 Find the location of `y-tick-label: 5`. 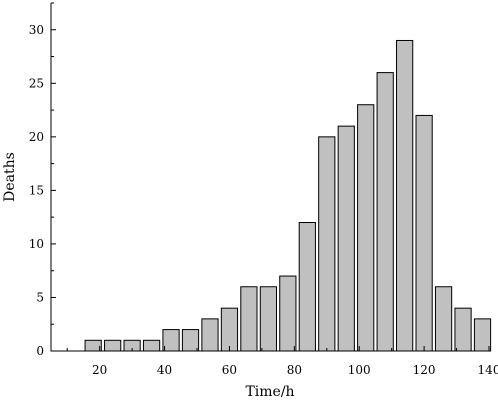

y-tick-label: 5 is located at coordinates (40, 297).